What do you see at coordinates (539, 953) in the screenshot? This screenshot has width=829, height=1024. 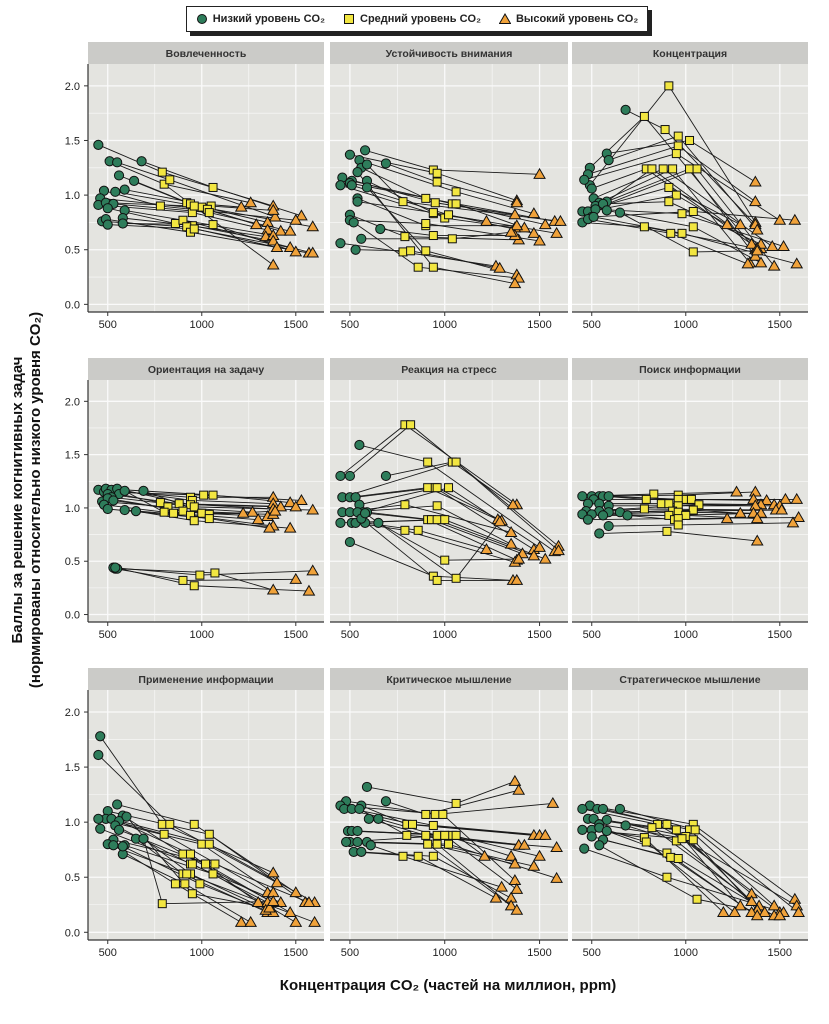 I see `x-tick-label: 1500` at bounding box center [539, 953].